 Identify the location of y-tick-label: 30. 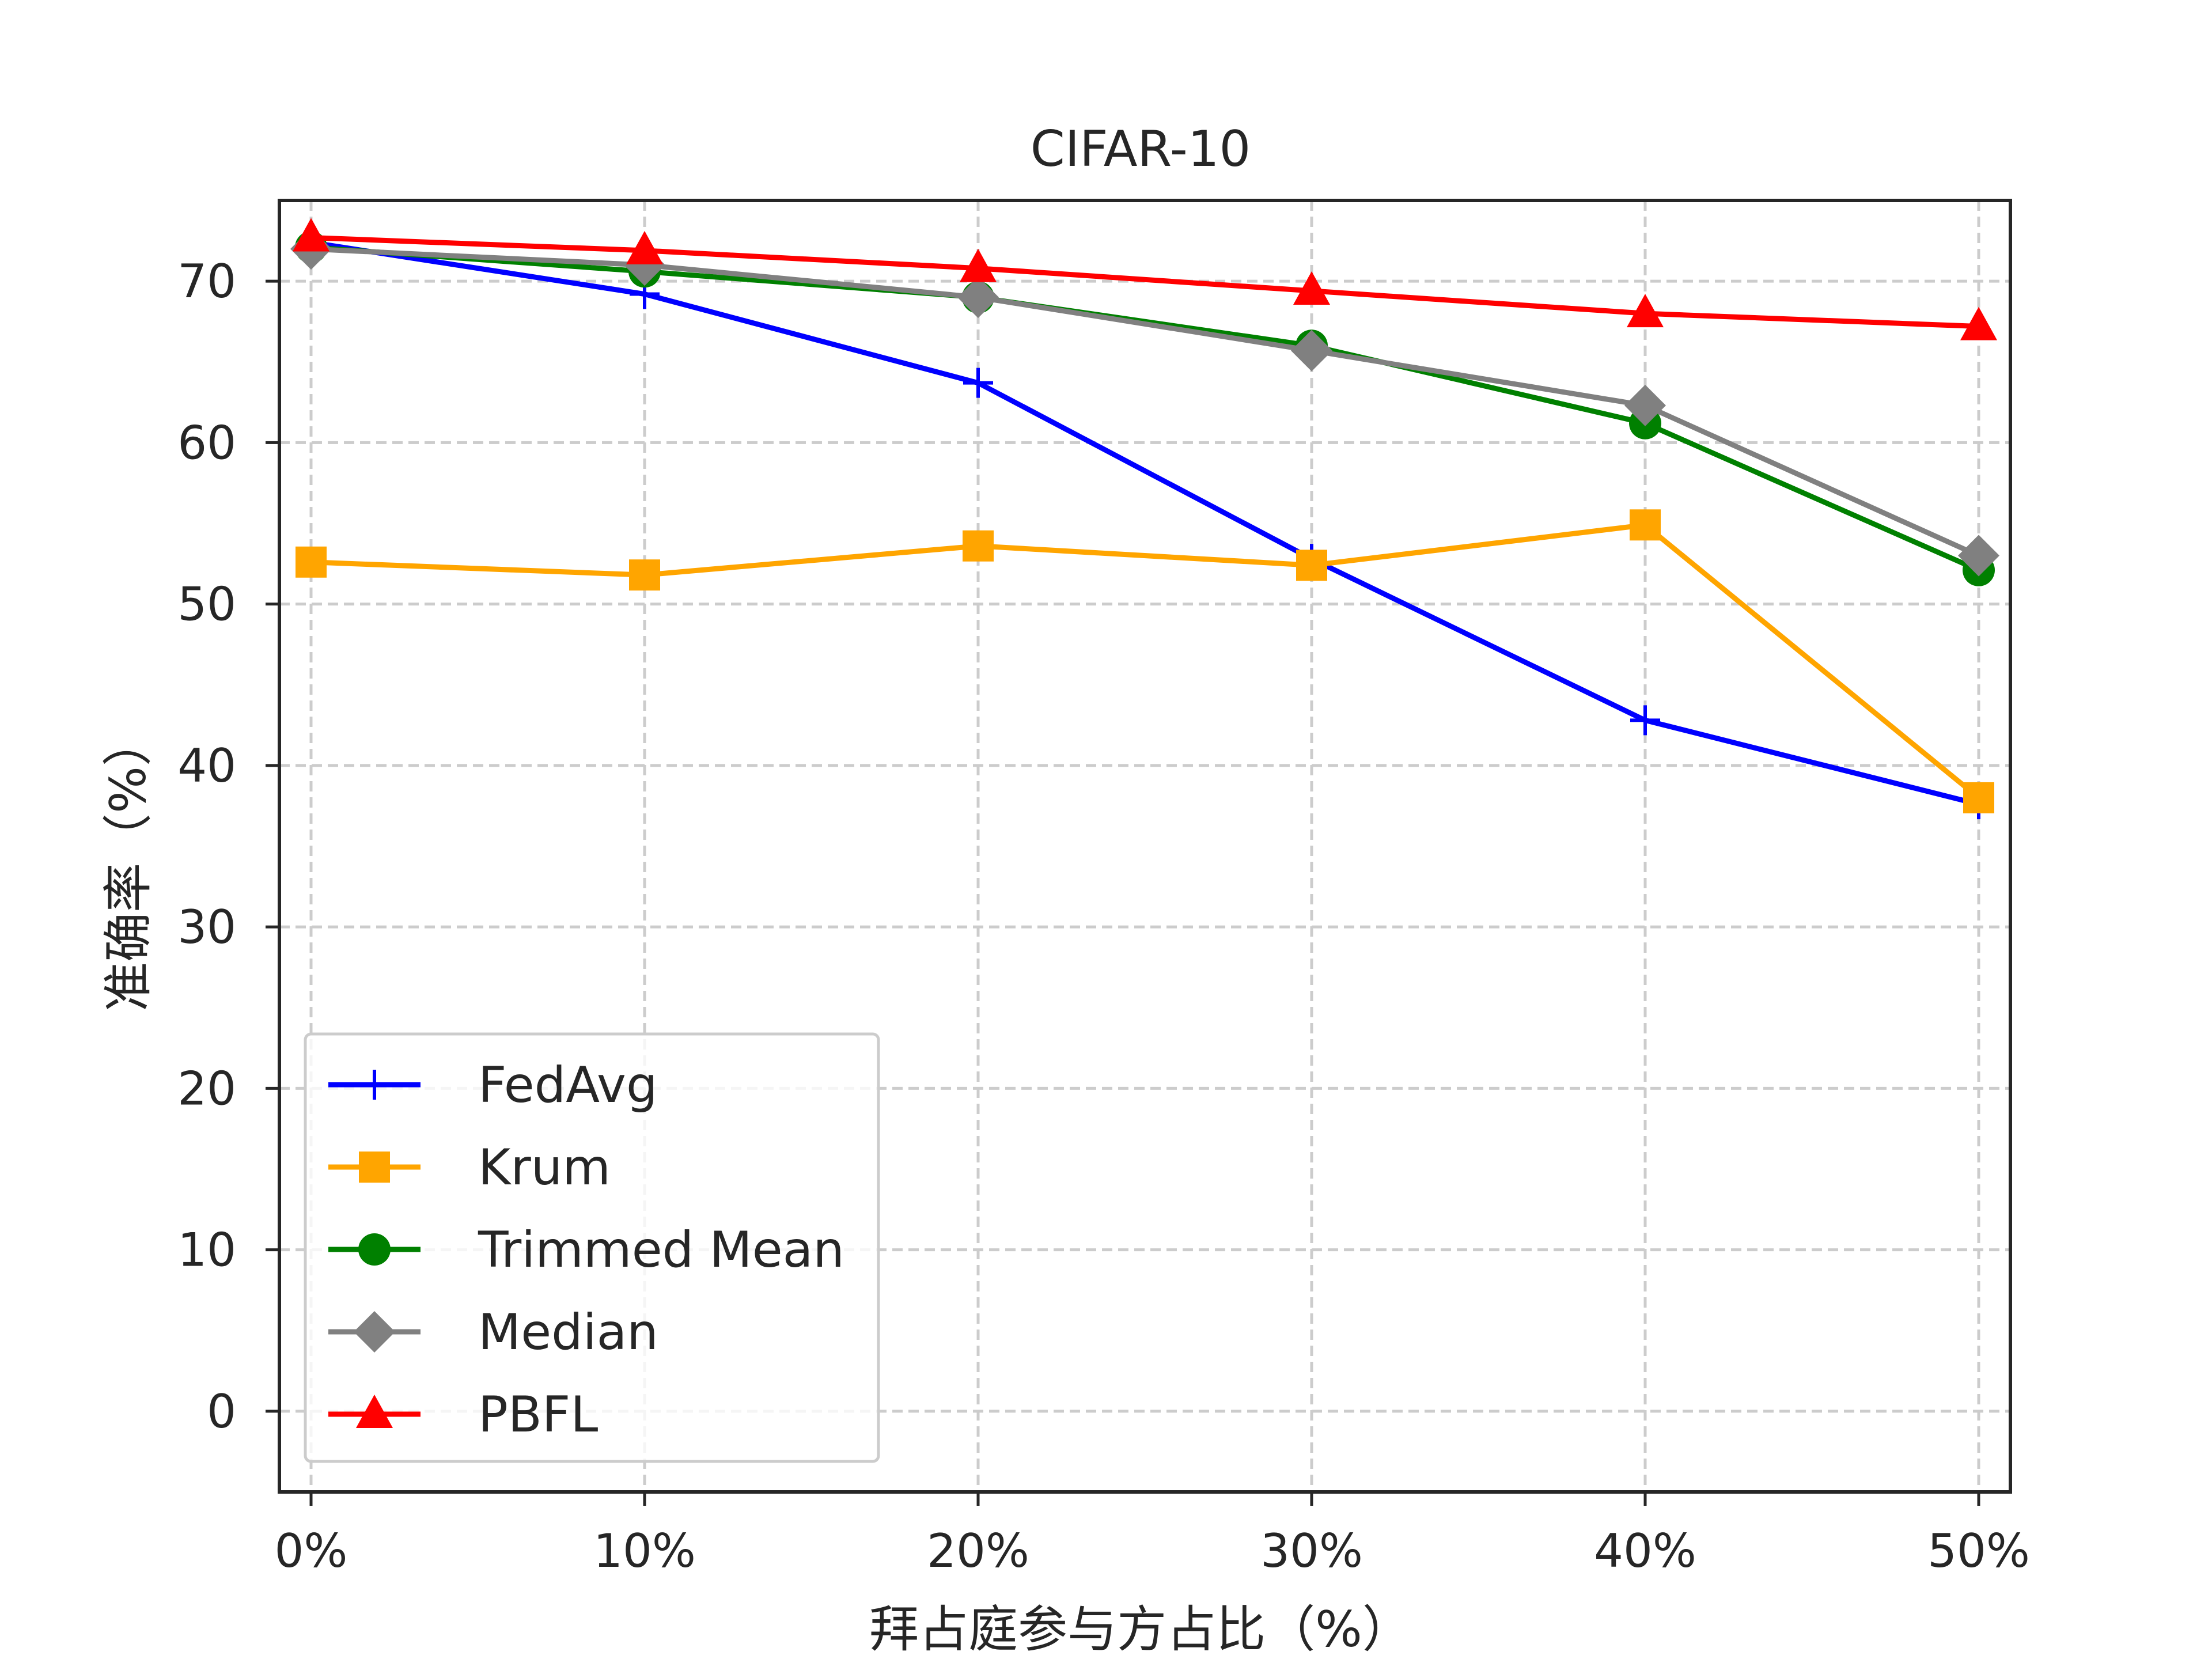
(206, 927).